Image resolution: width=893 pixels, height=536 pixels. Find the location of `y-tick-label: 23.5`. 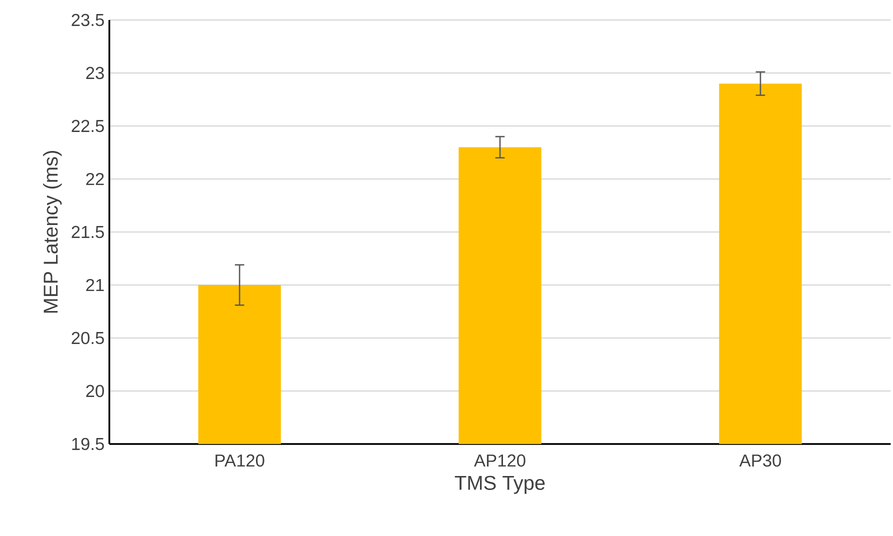

y-tick-label: 23.5 is located at coordinates (88, 20).